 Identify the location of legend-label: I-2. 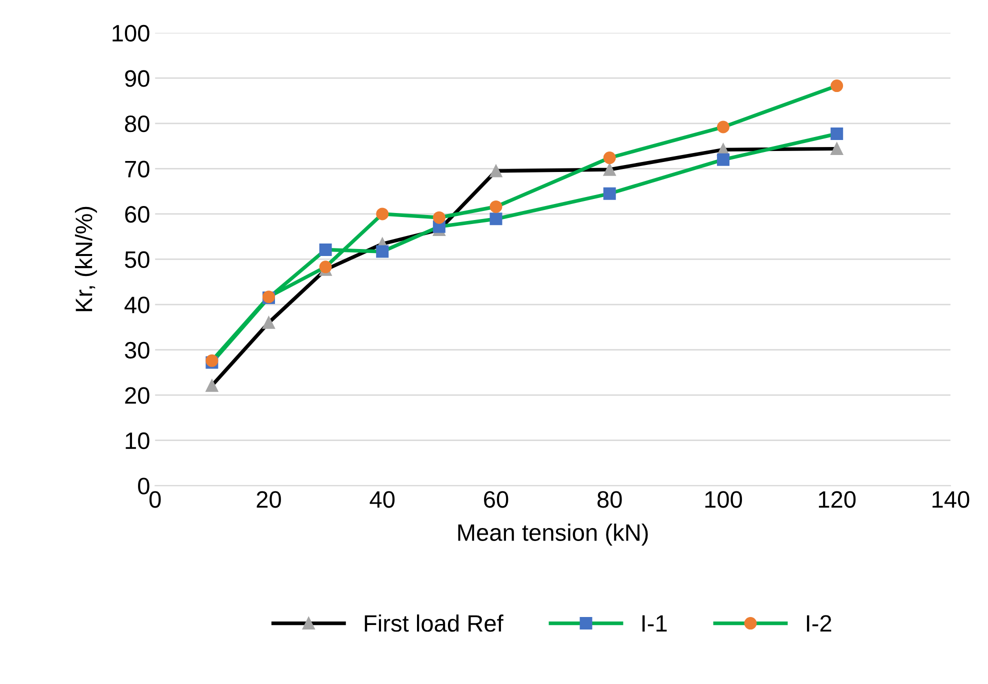
(819, 623).